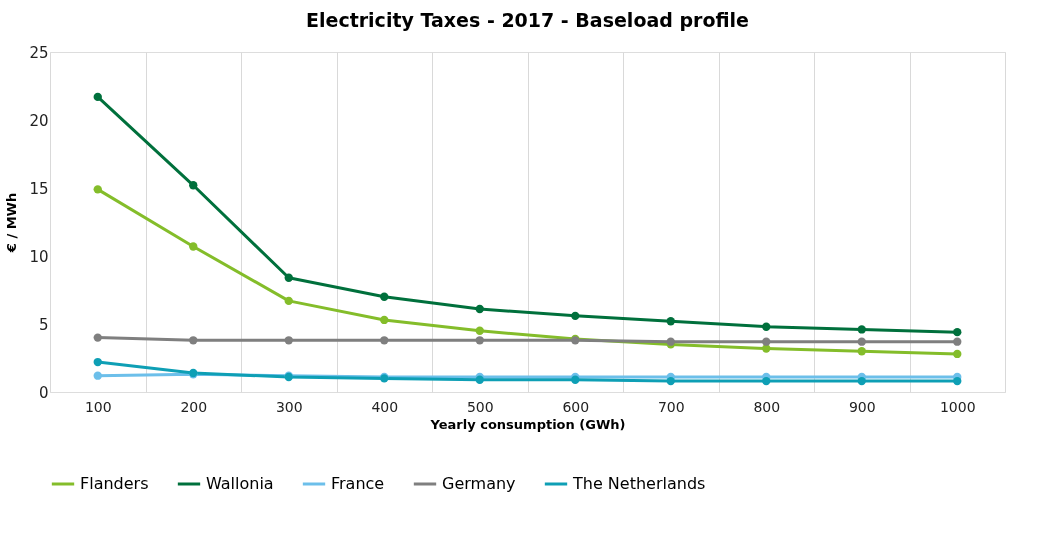  Describe the element at coordinates (385, 406) in the screenshot. I see `x-tick-label: 400` at that location.